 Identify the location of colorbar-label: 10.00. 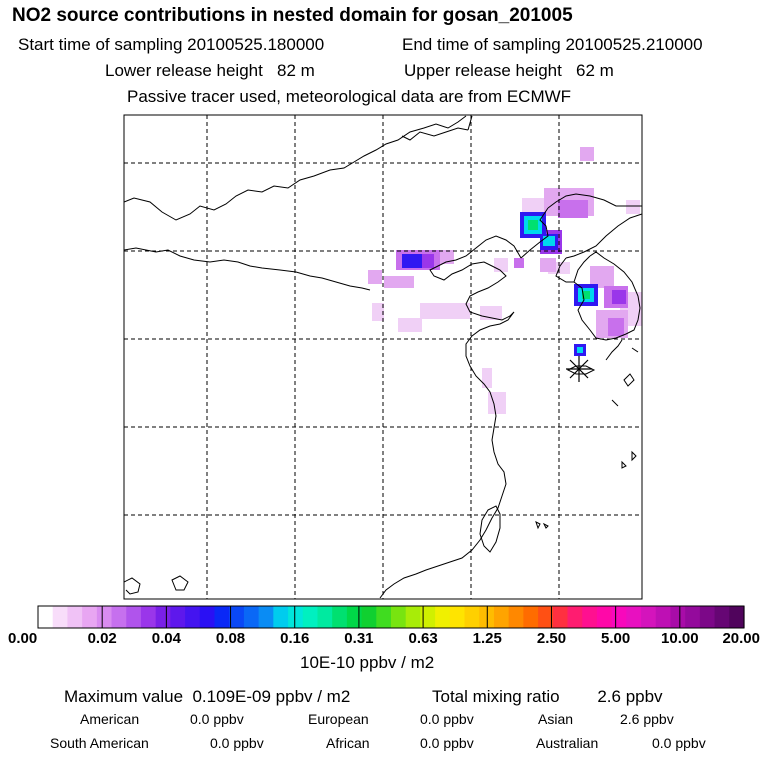
(680, 638).